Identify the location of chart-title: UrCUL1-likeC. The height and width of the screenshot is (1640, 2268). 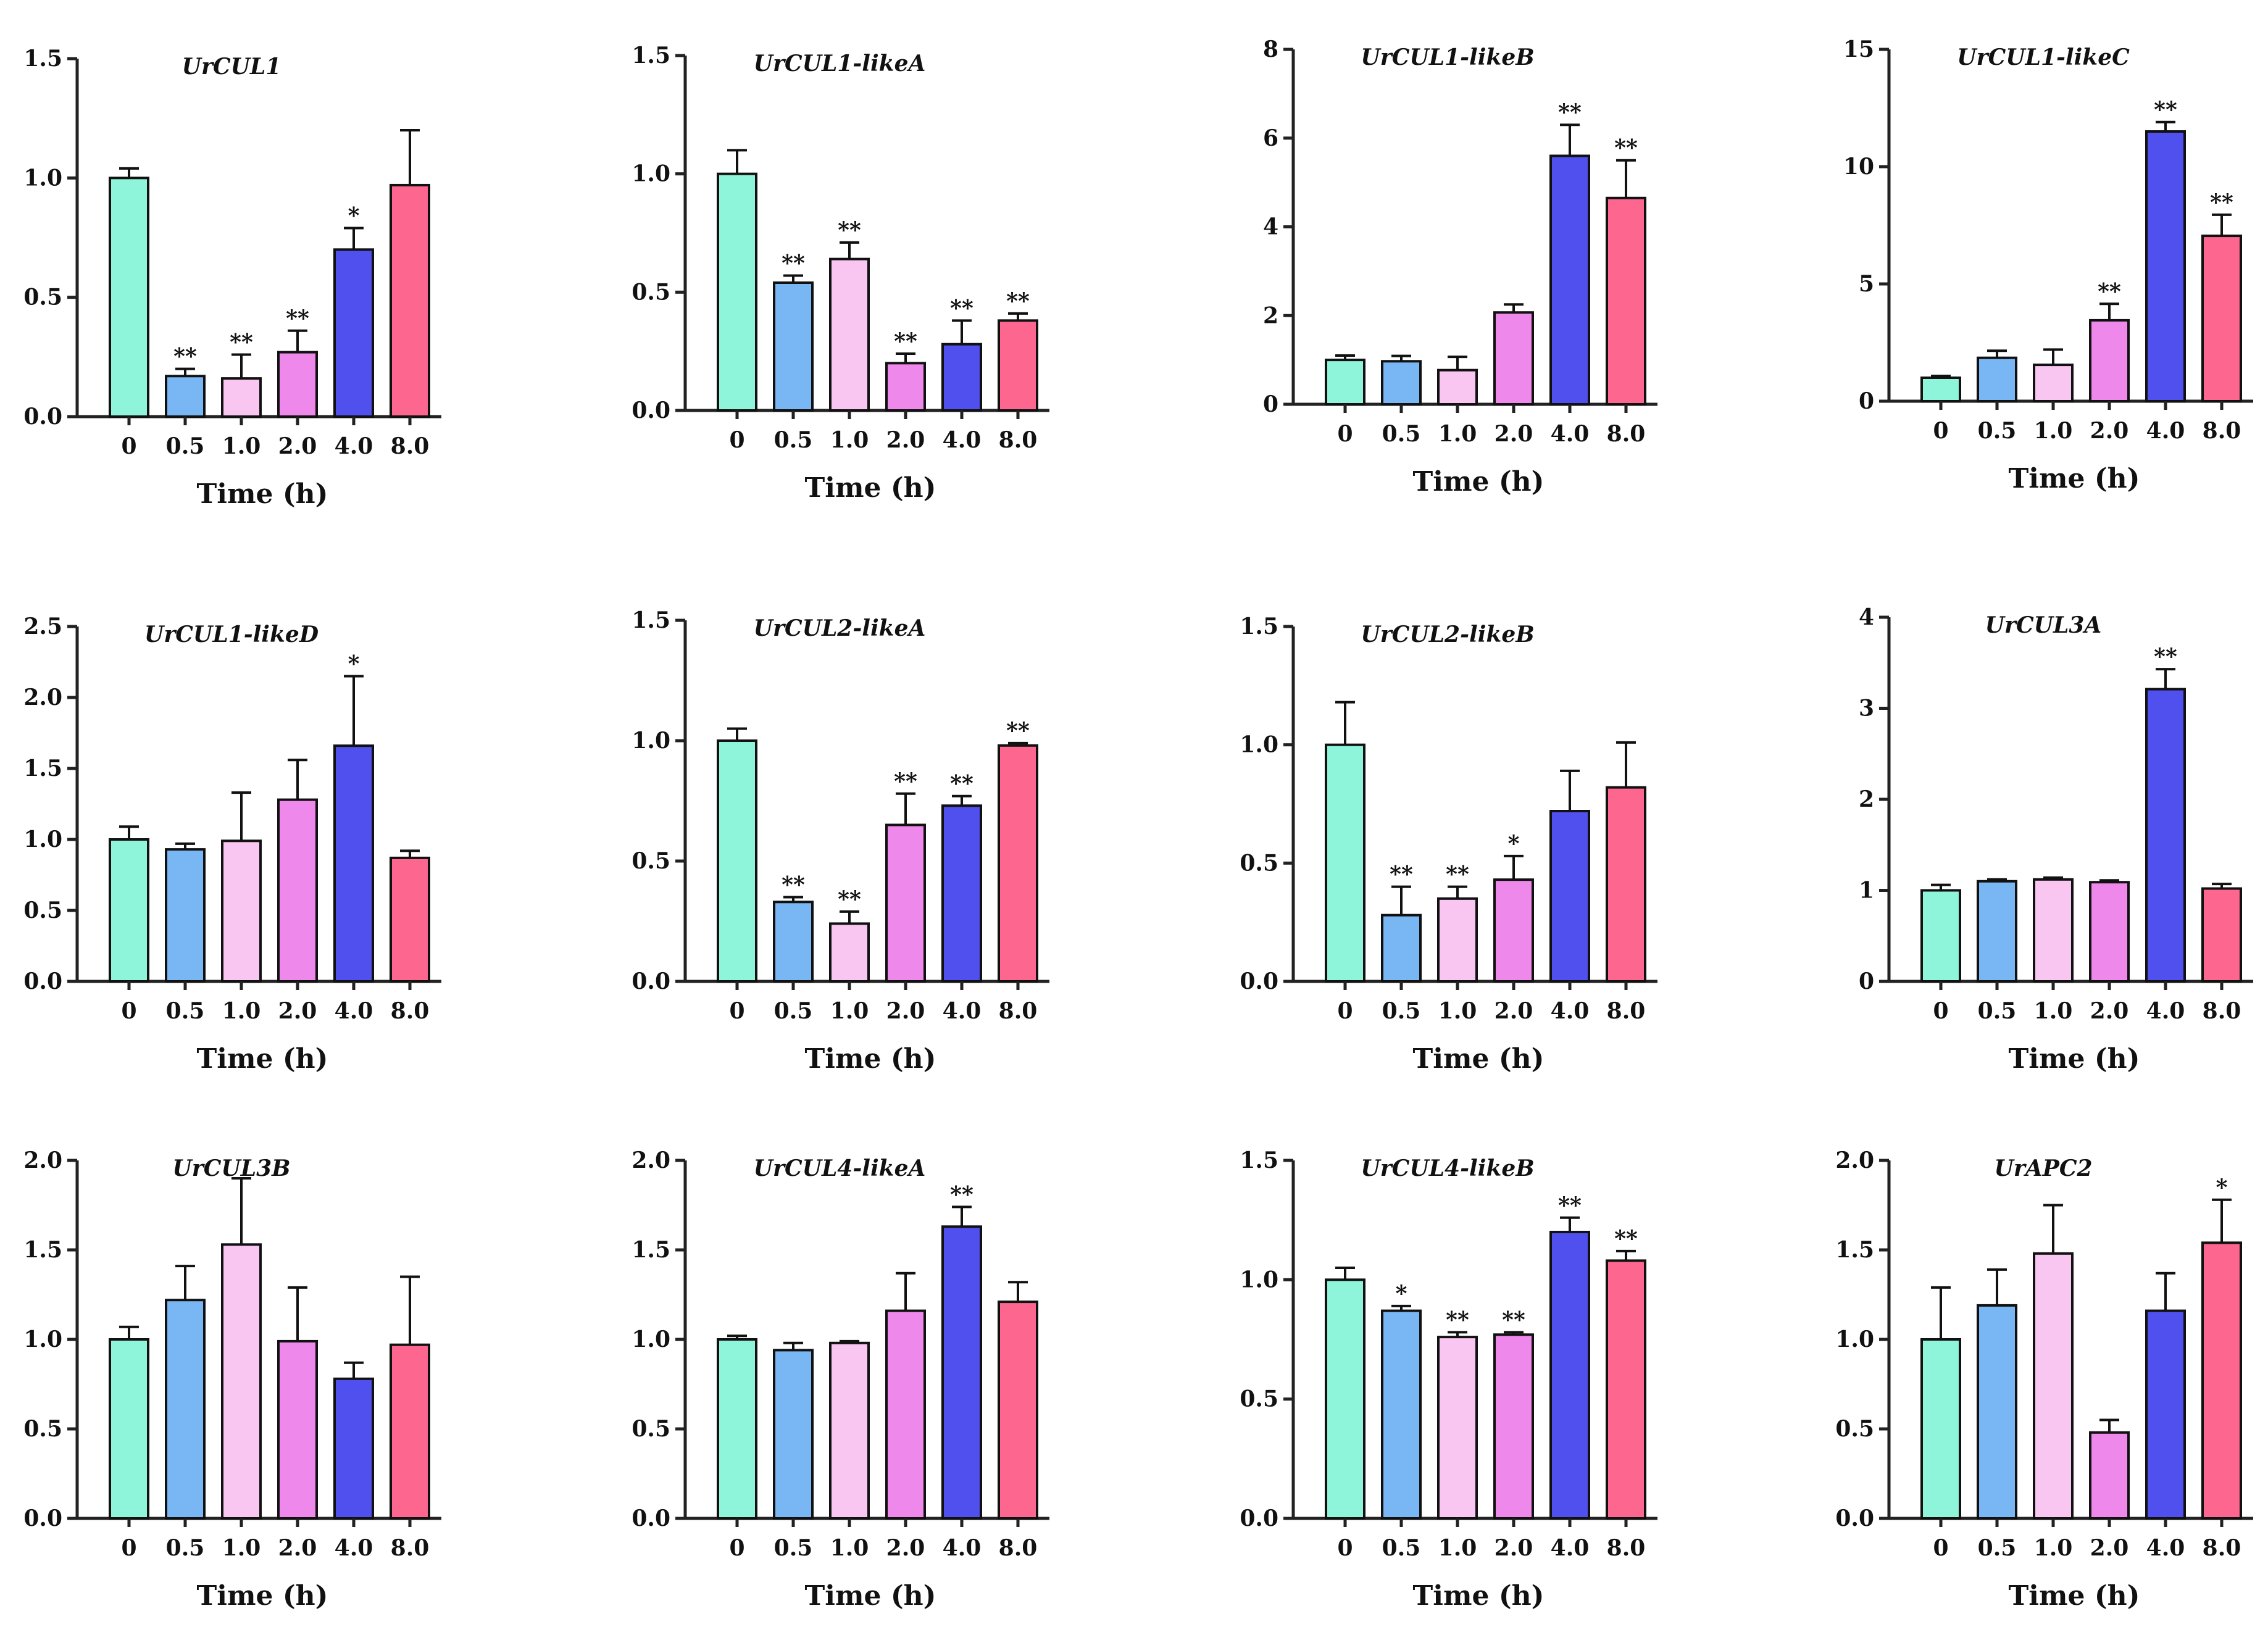
(2043, 57).